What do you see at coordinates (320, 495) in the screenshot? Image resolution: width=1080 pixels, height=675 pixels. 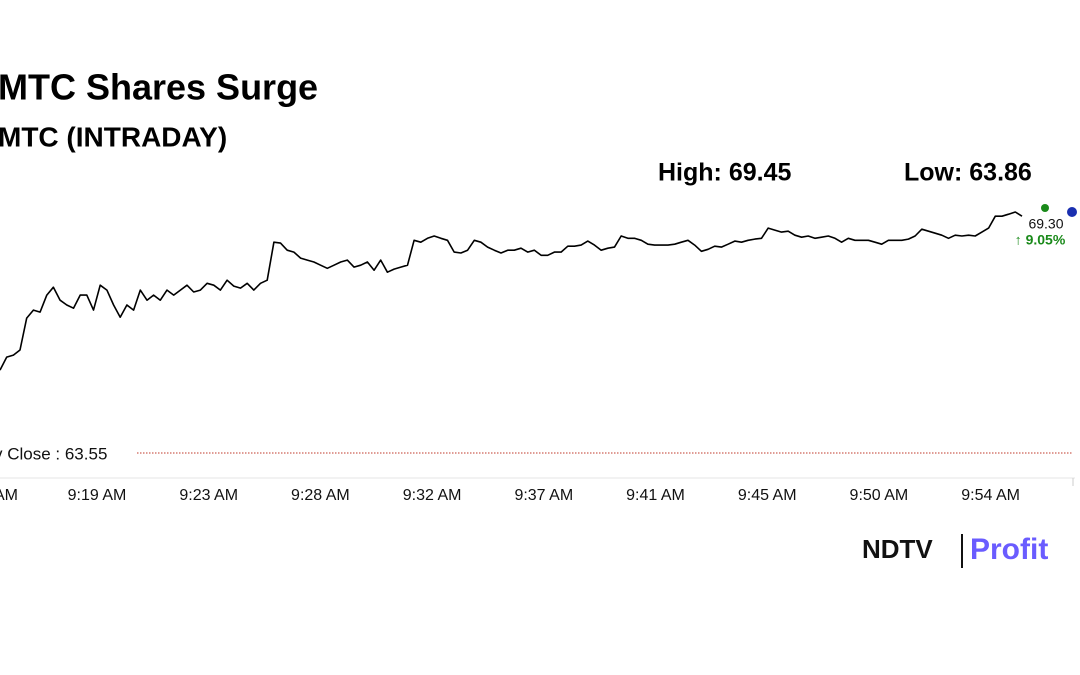 I see `x-tick-label: 9:28 AM` at bounding box center [320, 495].